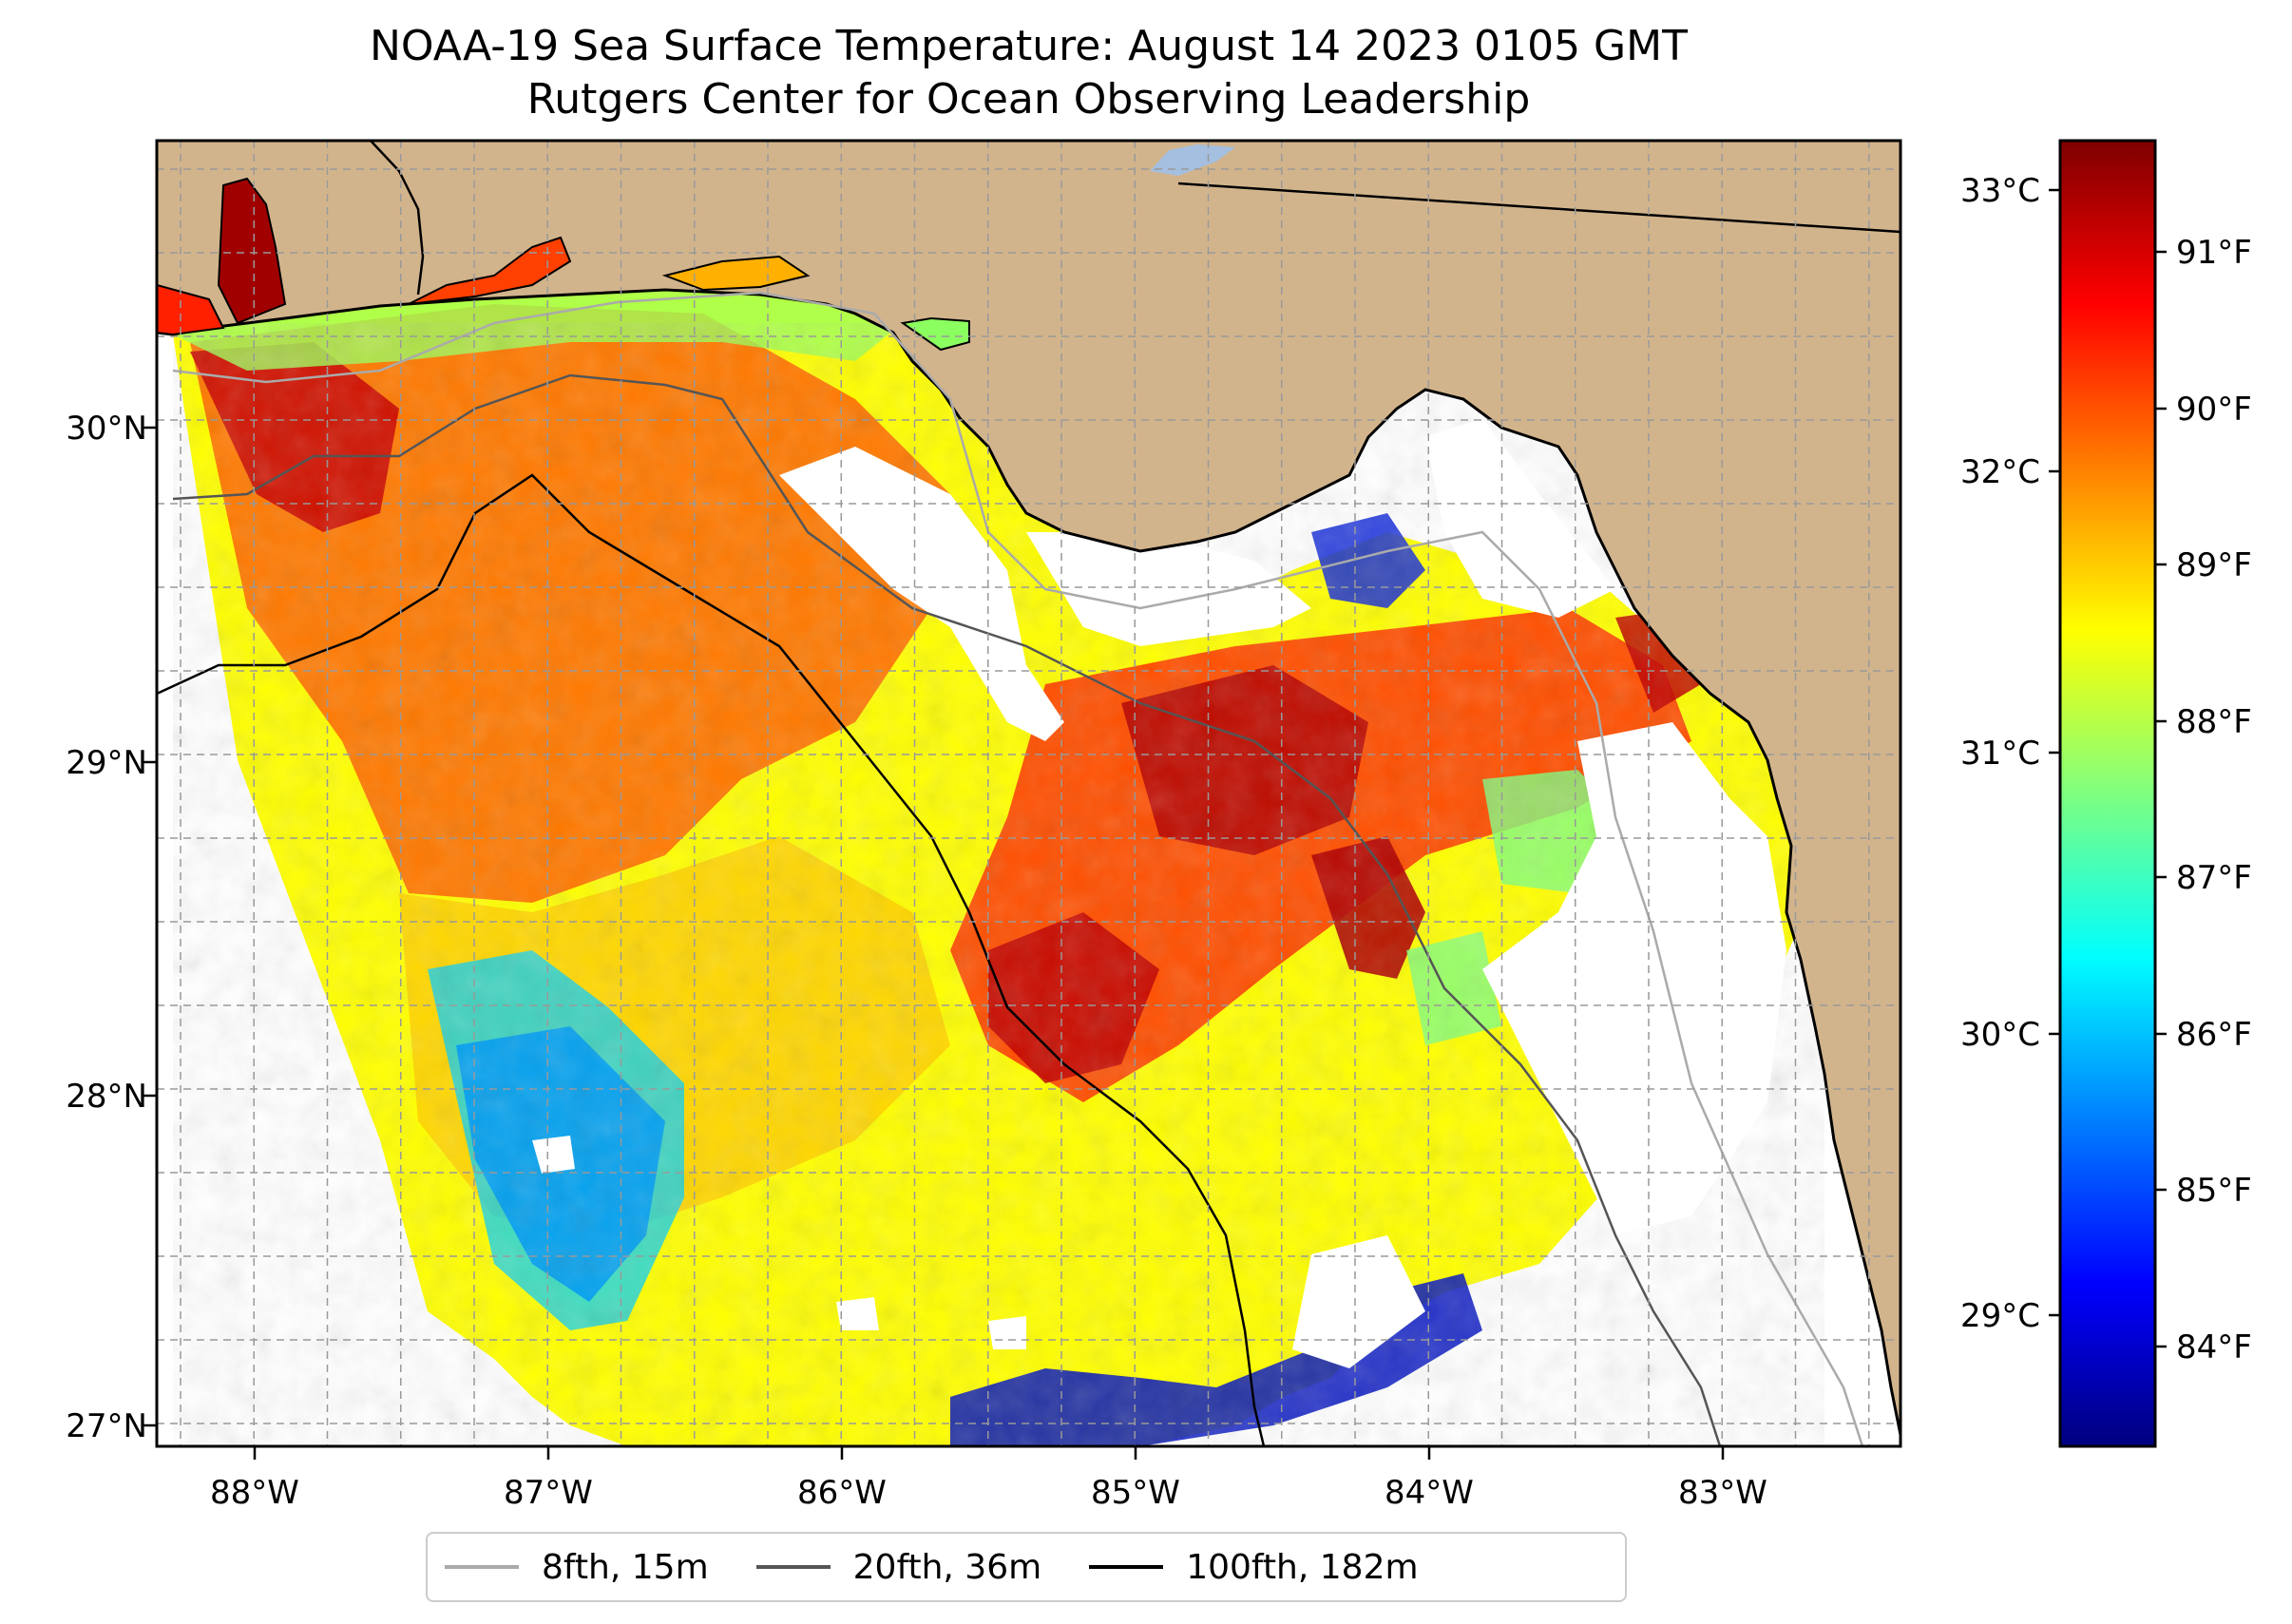  Describe the element at coordinates (191, 309) in the screenshot. I see `perdido-bay-sst` at that location.